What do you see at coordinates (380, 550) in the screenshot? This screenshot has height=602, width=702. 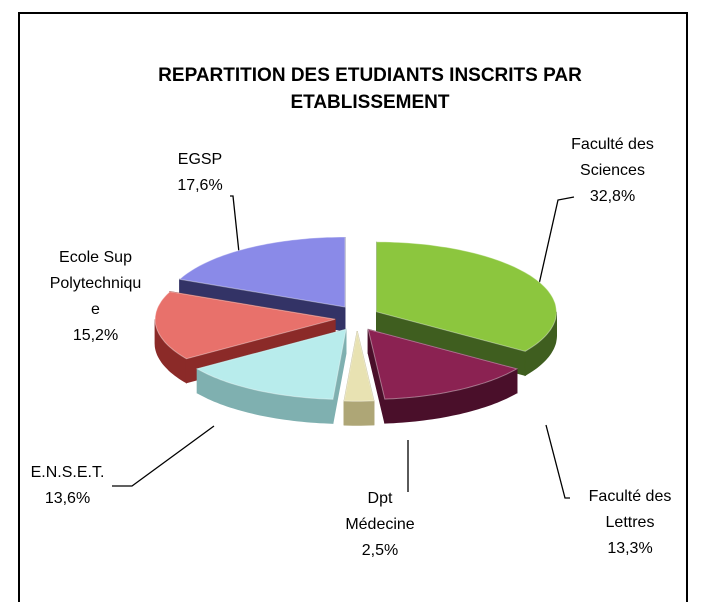 I see `value-label: 2,5%` at bounding box center [380, 550].